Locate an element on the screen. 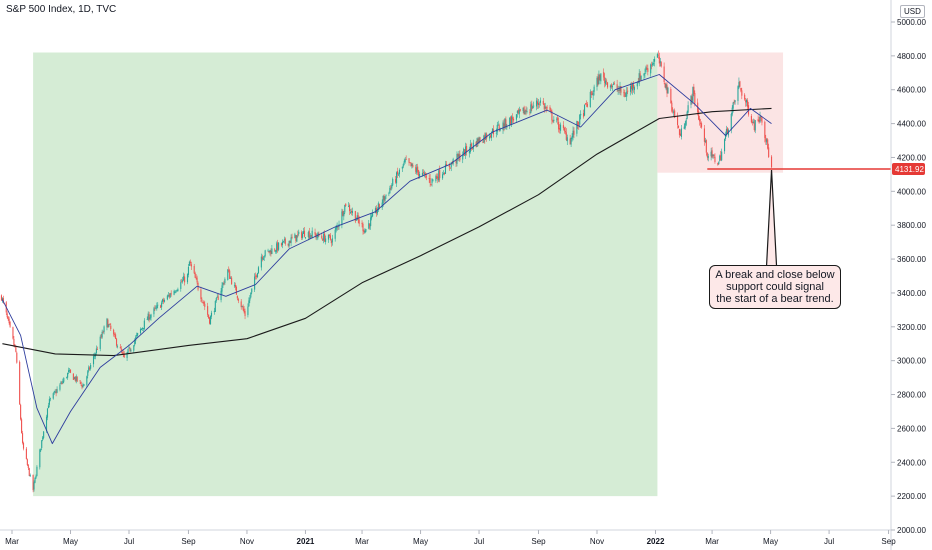 This screenshot has width=932, height=550. currency-badge: USD is located at coordinates (912, 11).